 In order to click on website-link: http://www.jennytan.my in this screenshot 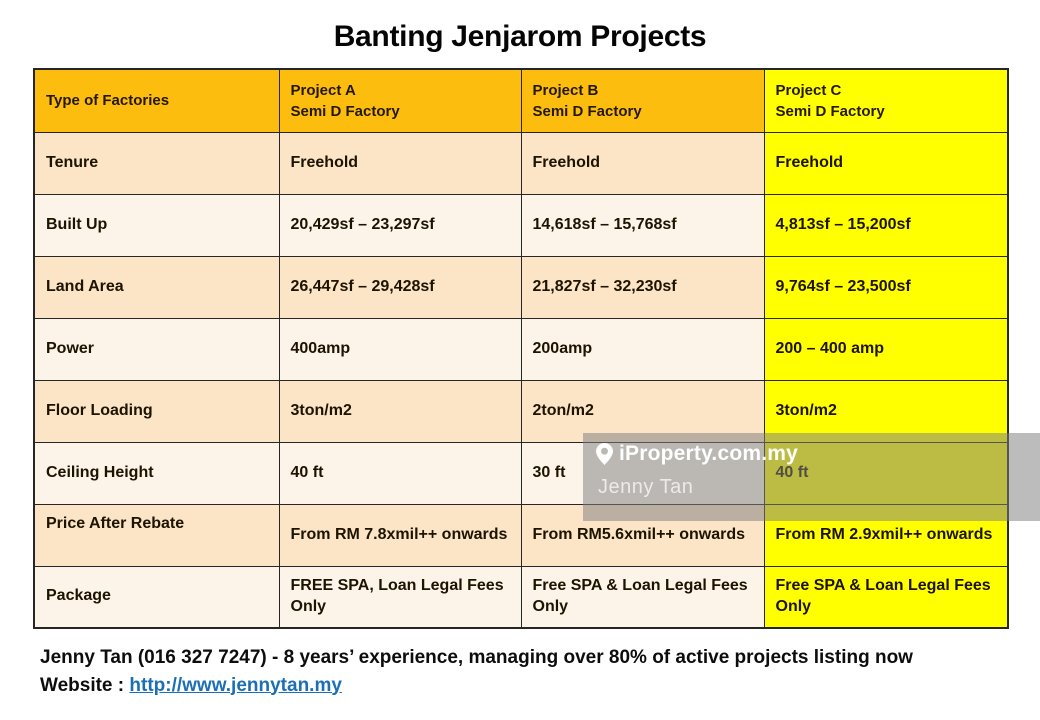, I will do `click(235, 685)`.